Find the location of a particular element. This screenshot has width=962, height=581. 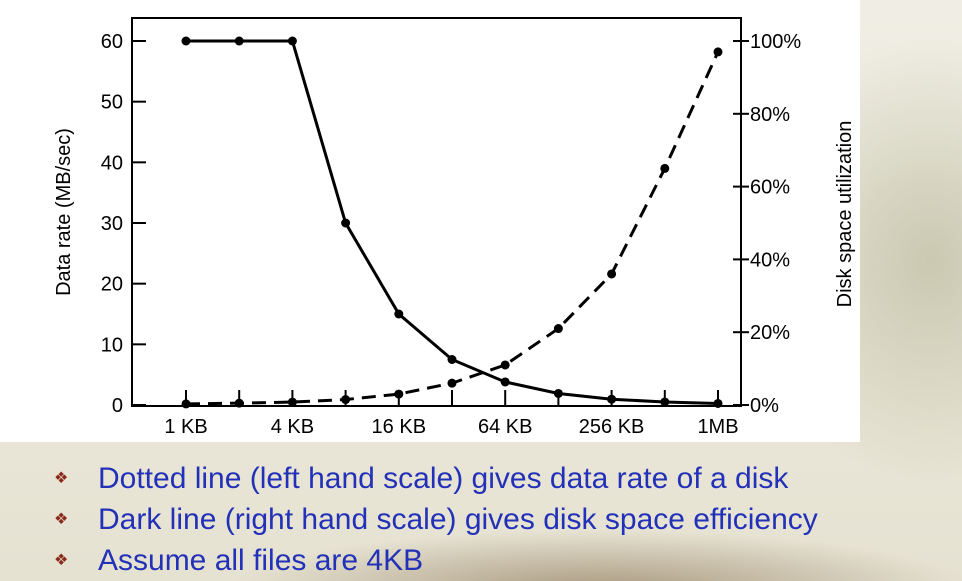

right-axis-tick-label: 80% is located at coordinates (770, 115).